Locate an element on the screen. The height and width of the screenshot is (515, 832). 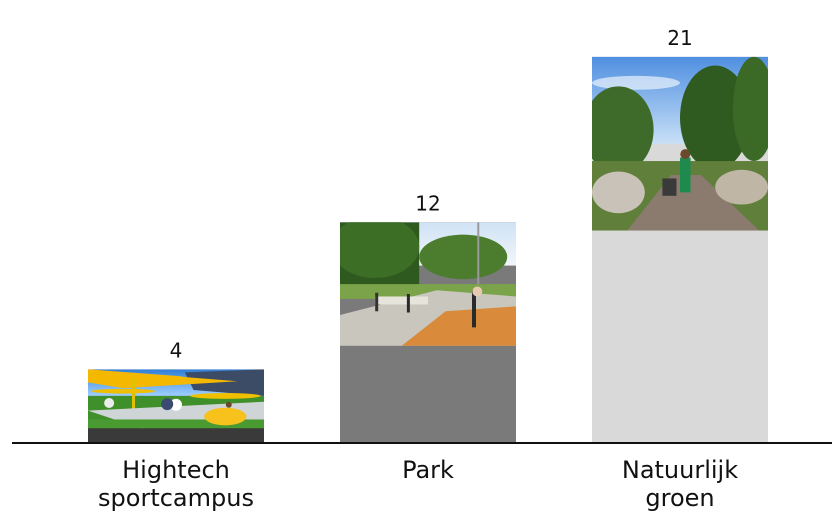
category-labels-group: Hightech sportcampus Park Natuurlijk groen is located at coordinates (418, 484).